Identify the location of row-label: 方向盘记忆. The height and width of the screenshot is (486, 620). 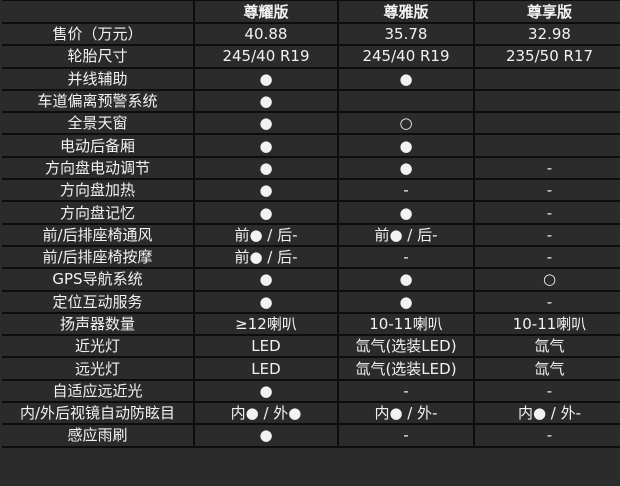
(98, 212).